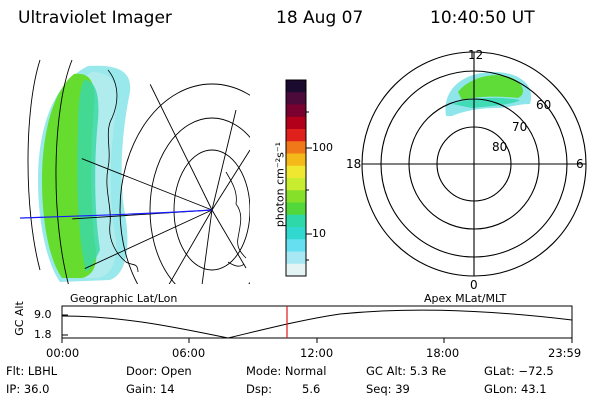 The height and width of the screenshot is (400, 600). I want to click on timeline-axis-label: GC Alt, so click(19, 318).